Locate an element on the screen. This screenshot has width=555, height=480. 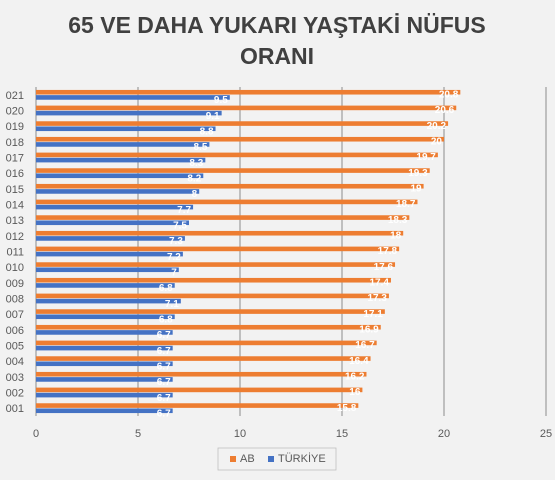
data-label-ab: 16.4 is located at coordinates (359, 361).